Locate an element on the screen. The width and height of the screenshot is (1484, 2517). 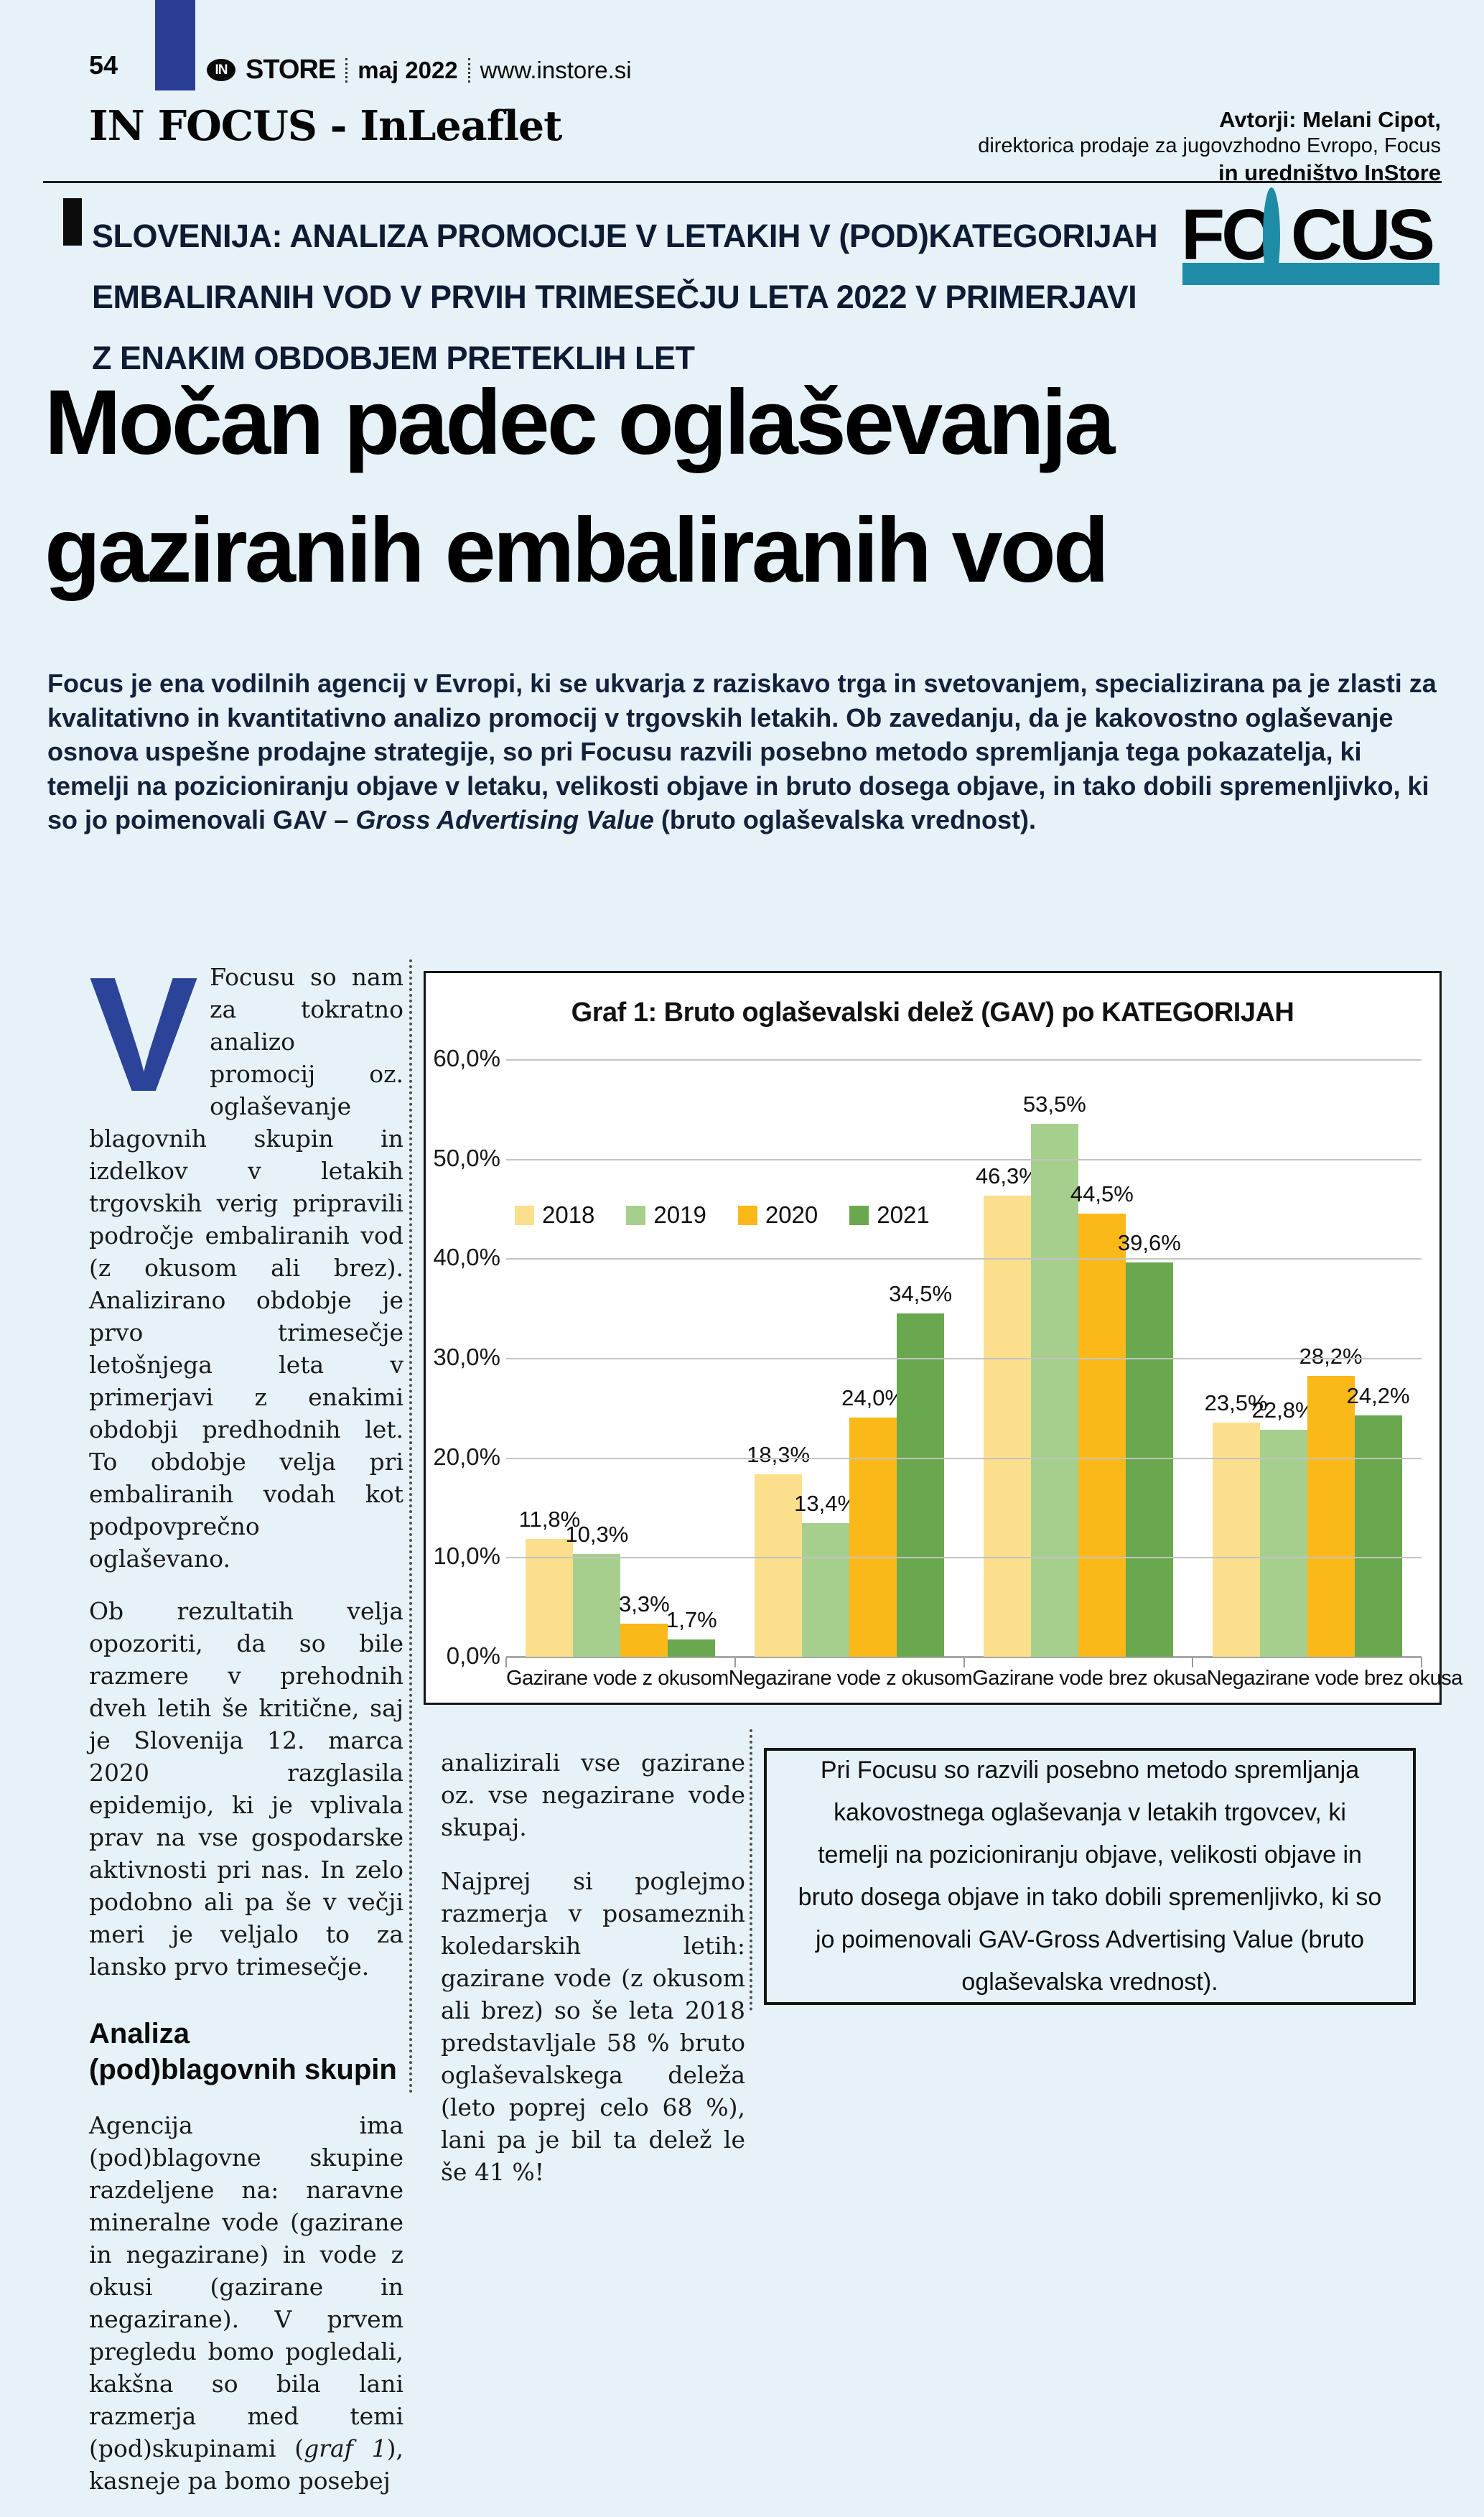
bar-value-label: 10,3% is located at coordinates (597, 1535).